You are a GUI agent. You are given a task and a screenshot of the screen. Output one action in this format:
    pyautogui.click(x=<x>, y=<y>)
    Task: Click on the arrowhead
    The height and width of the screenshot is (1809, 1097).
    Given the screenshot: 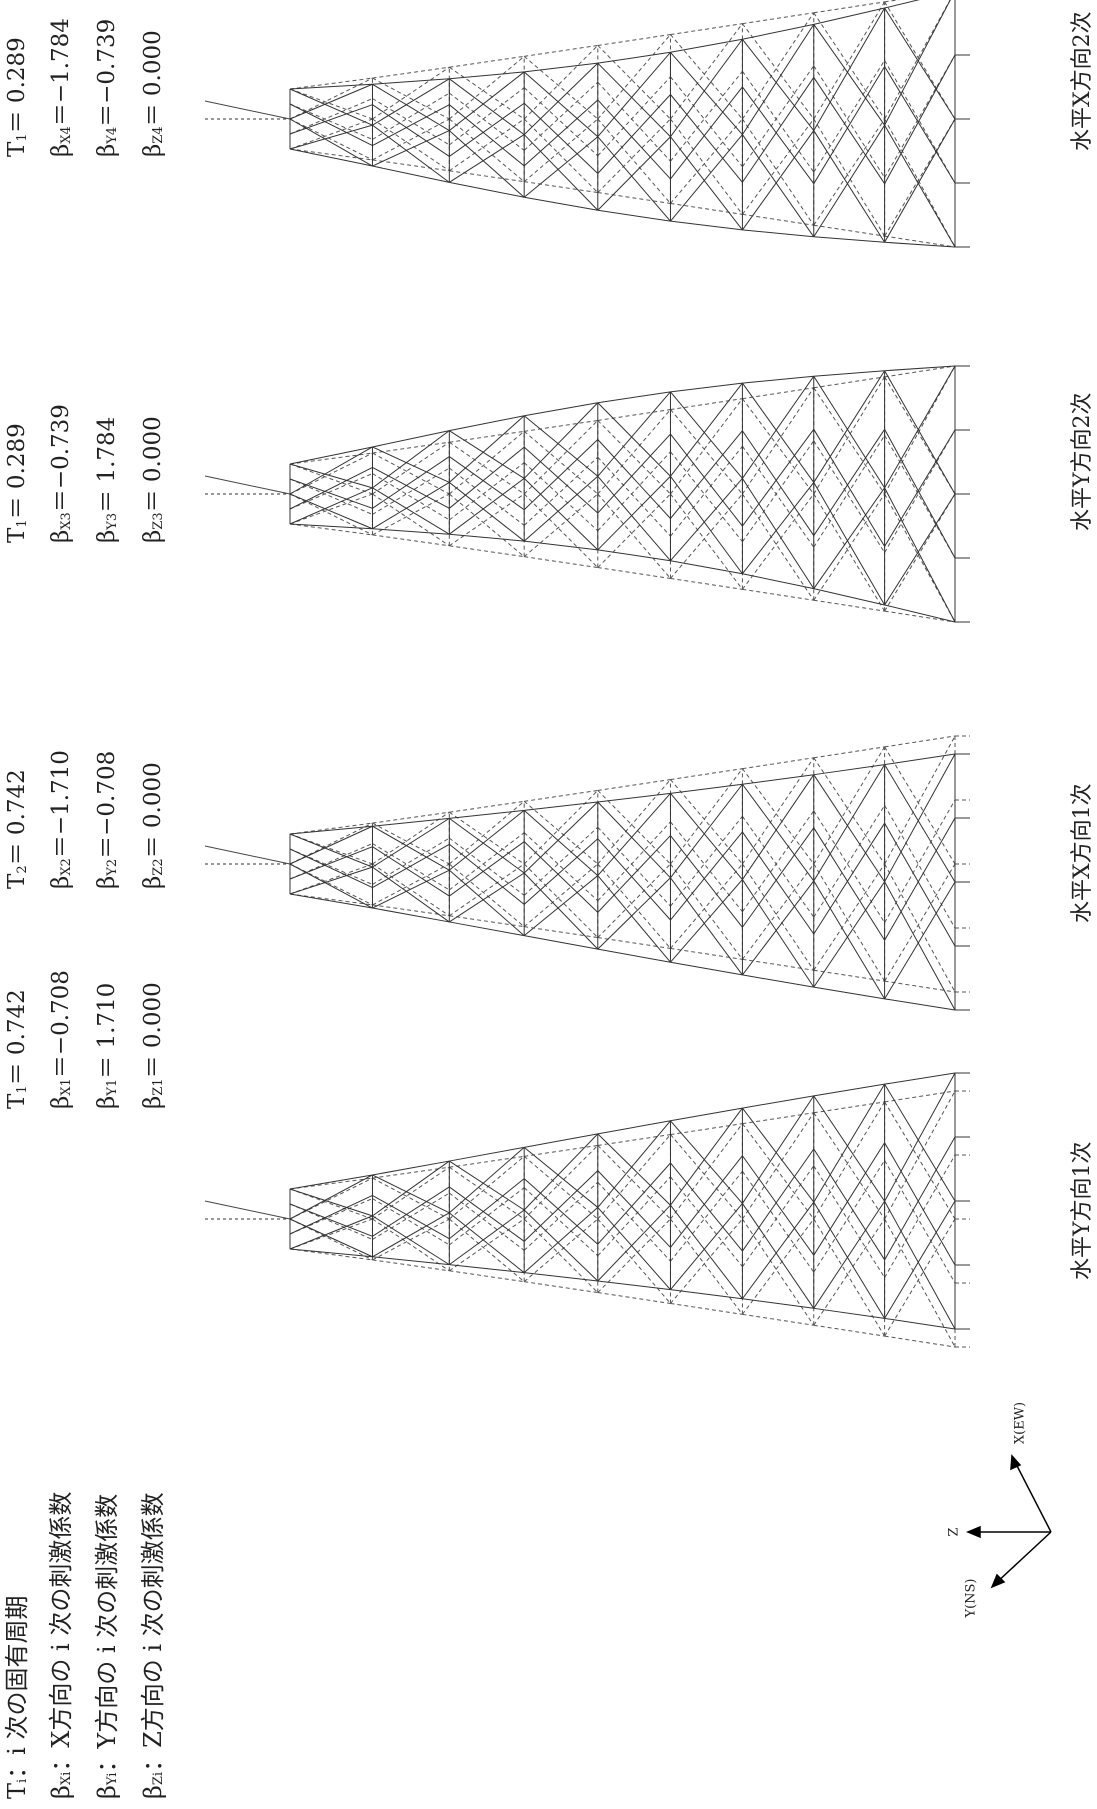 What is the action you would take?
    pyautogui.click(x=998, y=1581)
    